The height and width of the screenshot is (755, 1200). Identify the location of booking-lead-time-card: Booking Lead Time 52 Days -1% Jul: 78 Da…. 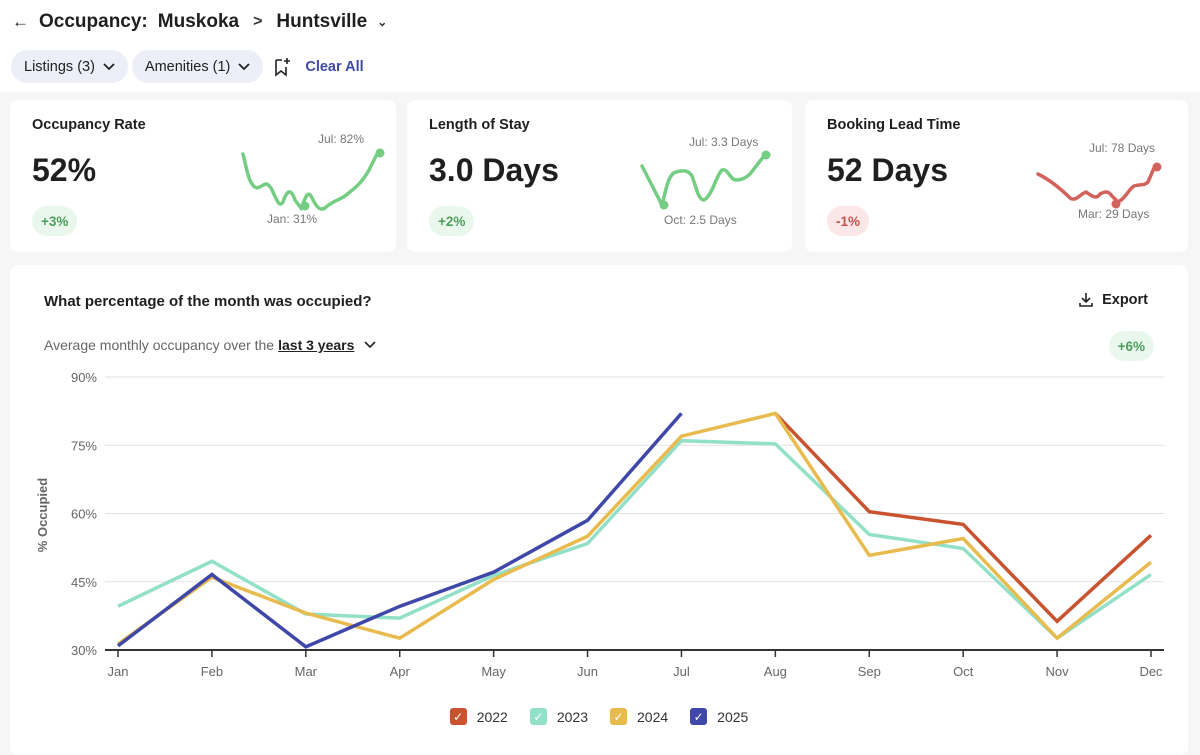
(996, 176).